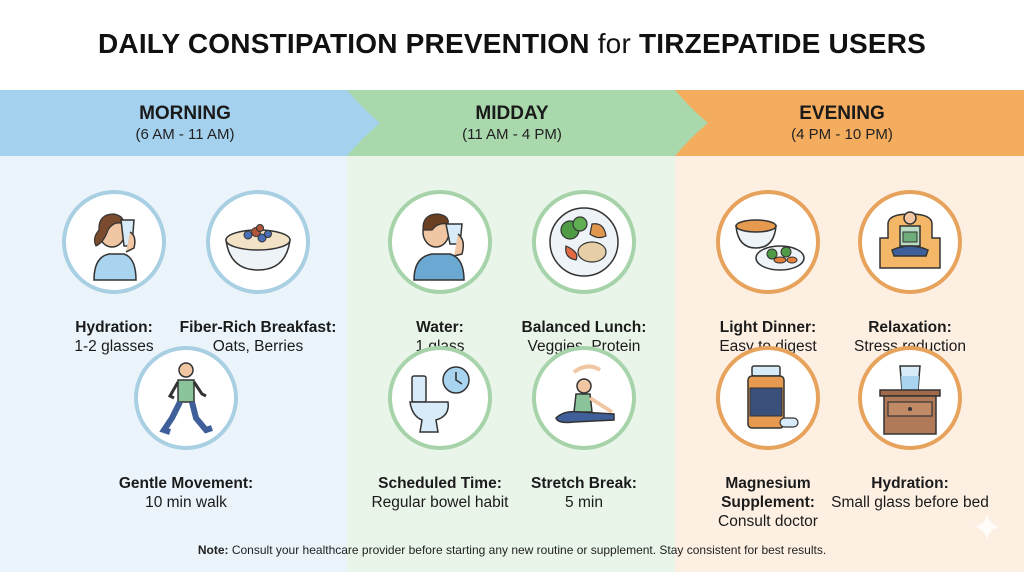 This screenshot has height=572, width=1024. I want to click on phase-hours: (11 AM - 4 PM), so click(512, 134).